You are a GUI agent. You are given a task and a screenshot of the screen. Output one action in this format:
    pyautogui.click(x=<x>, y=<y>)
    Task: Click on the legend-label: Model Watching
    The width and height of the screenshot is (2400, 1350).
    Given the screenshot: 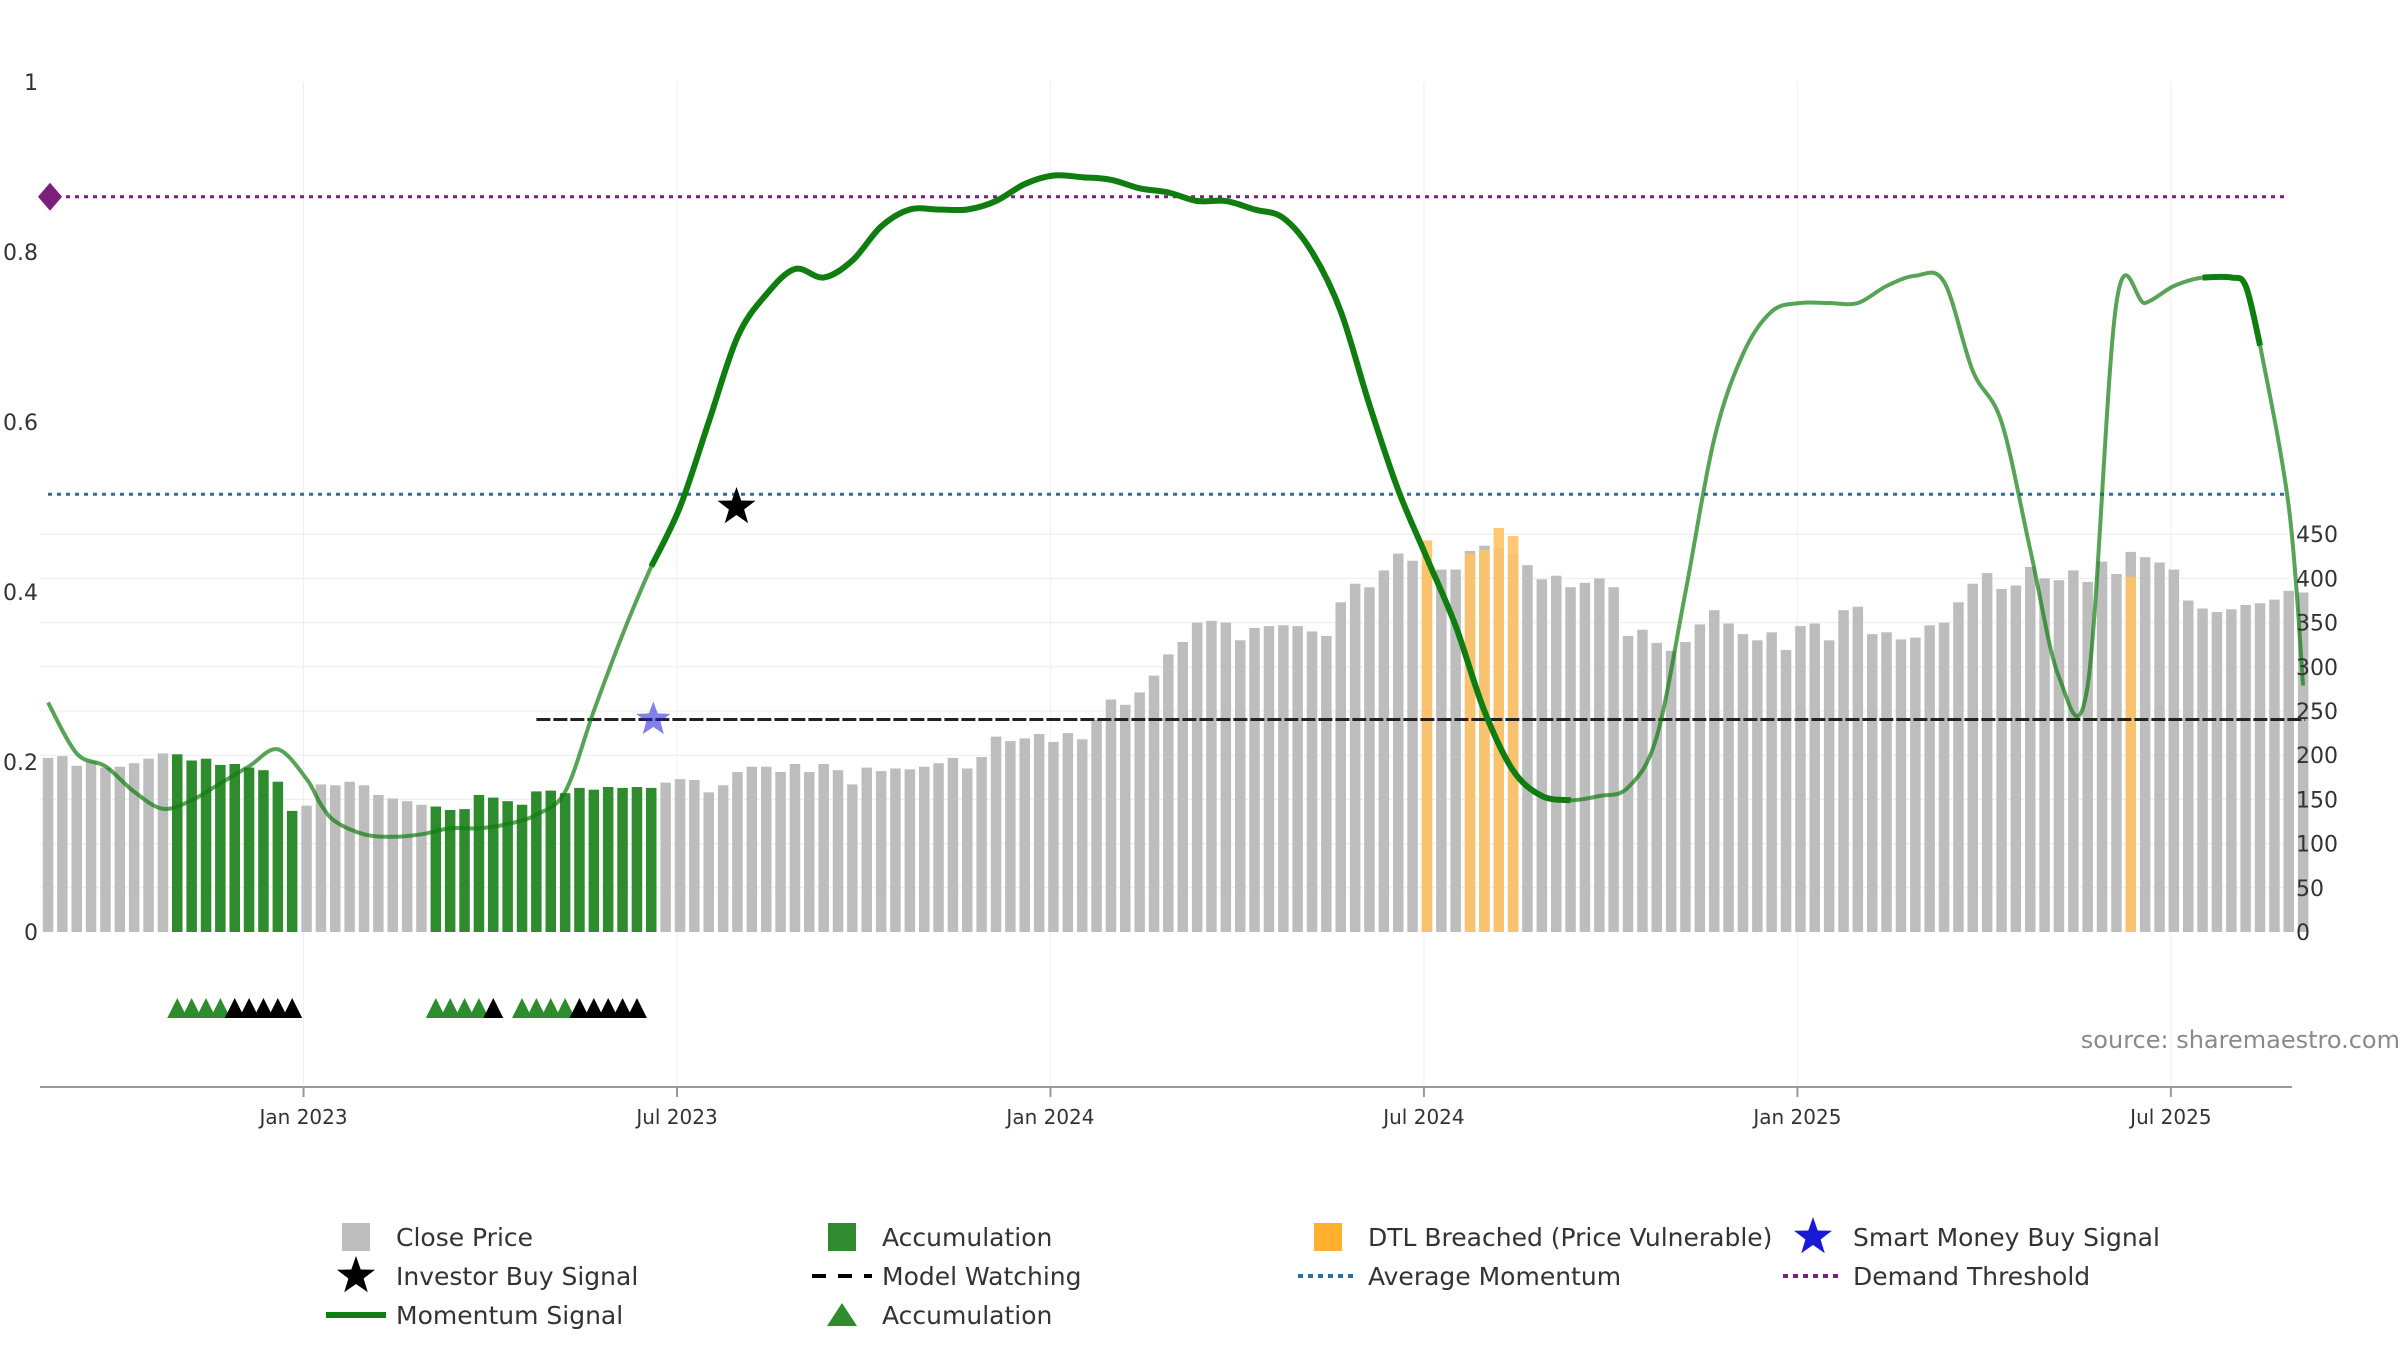 What is the action you would take?
    pyautogui.click(x=982, y=1276)
    